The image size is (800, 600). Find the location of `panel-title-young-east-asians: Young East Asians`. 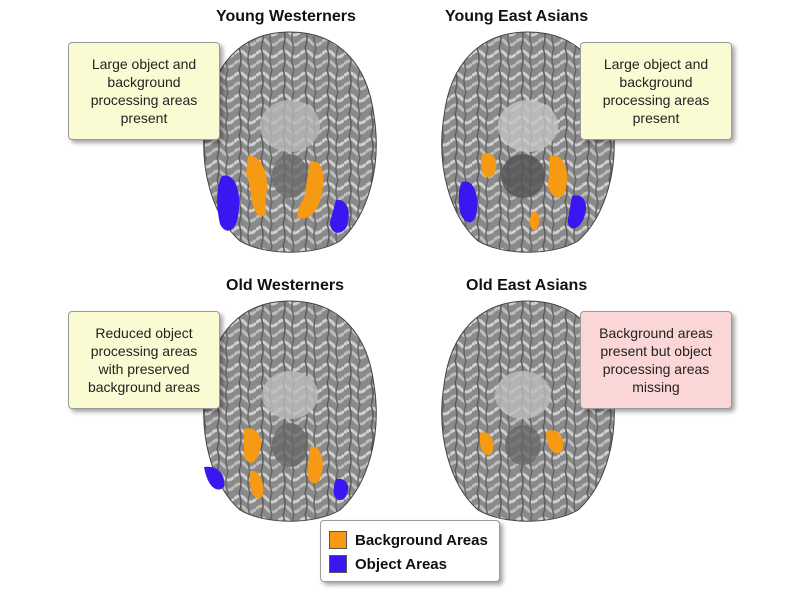

panel-title-young-east-asians: Young East Asians is located at coordinates (517, 16).